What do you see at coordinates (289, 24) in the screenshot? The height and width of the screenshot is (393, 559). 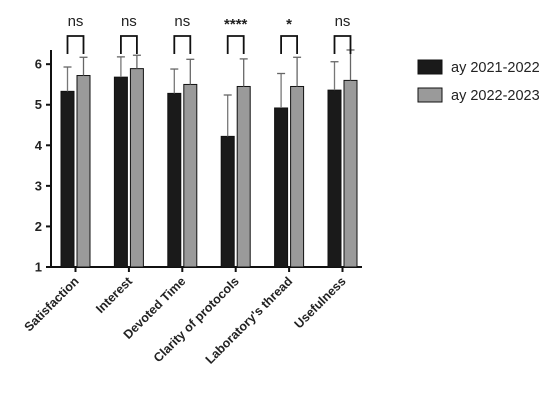 I see `significance-label: *` at bounding box center [289, 24].